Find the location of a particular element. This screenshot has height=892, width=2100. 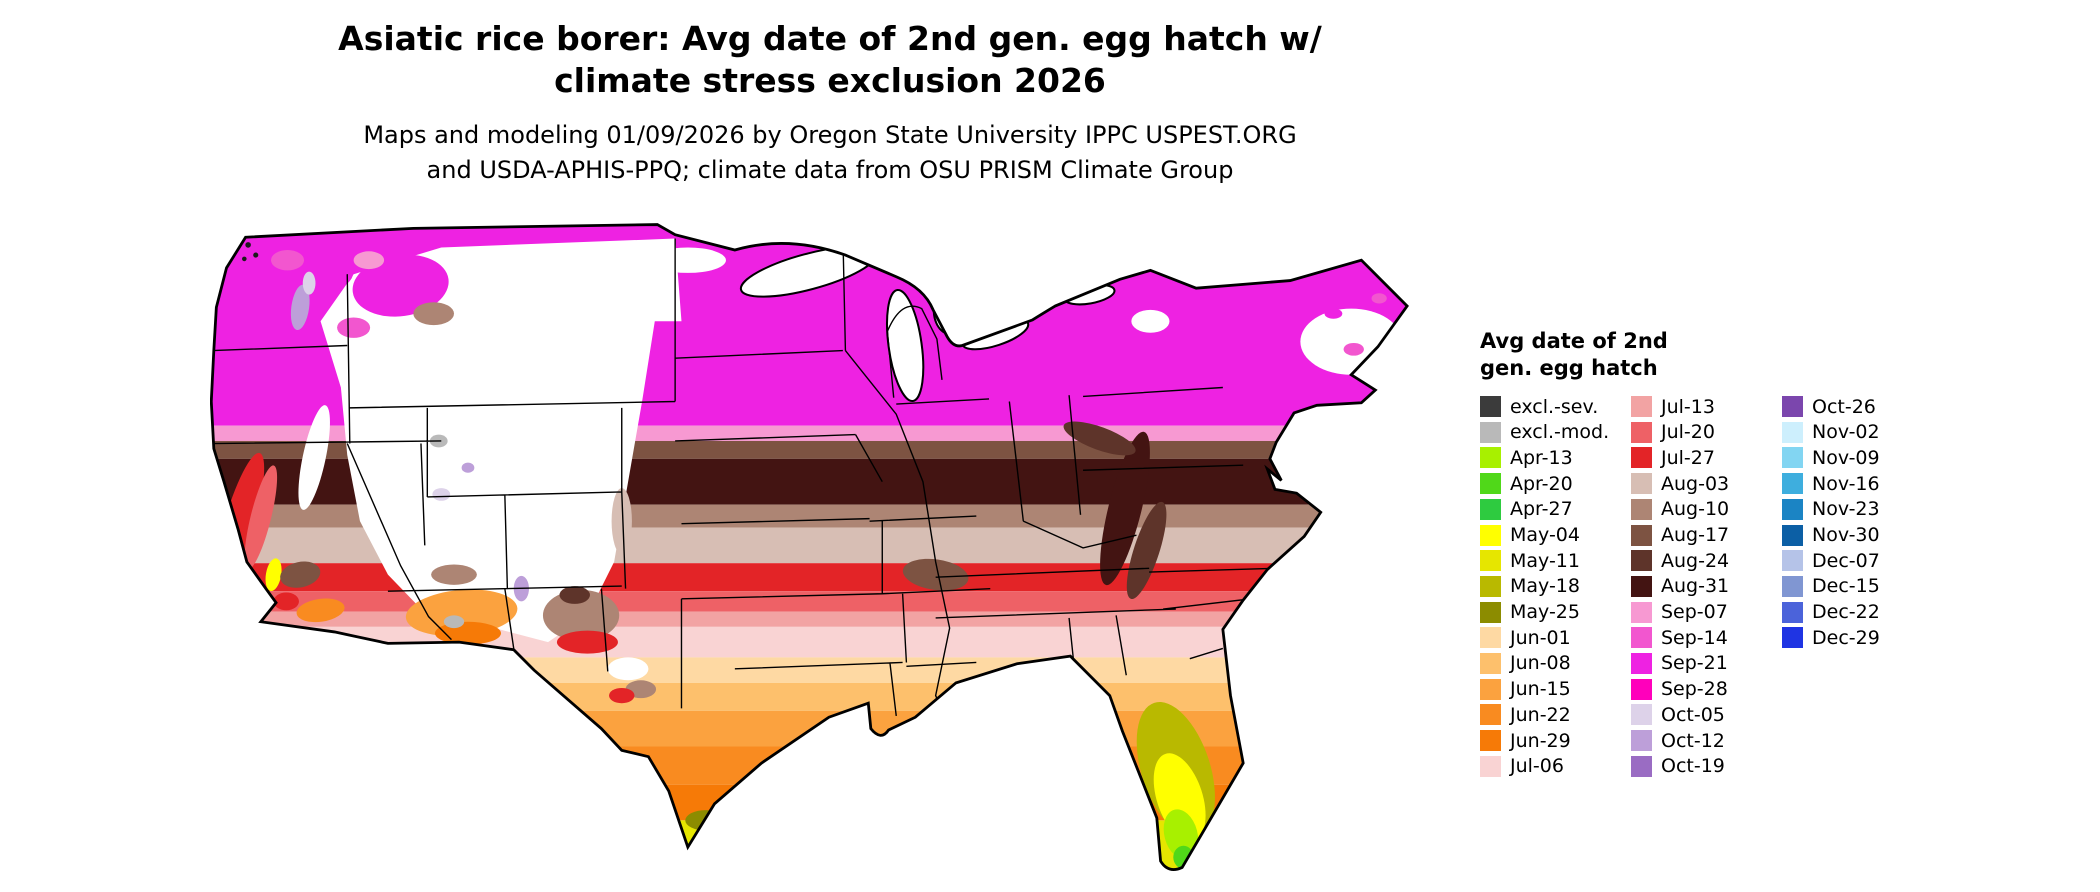

puget-islands is located at coordinates (250, 252).